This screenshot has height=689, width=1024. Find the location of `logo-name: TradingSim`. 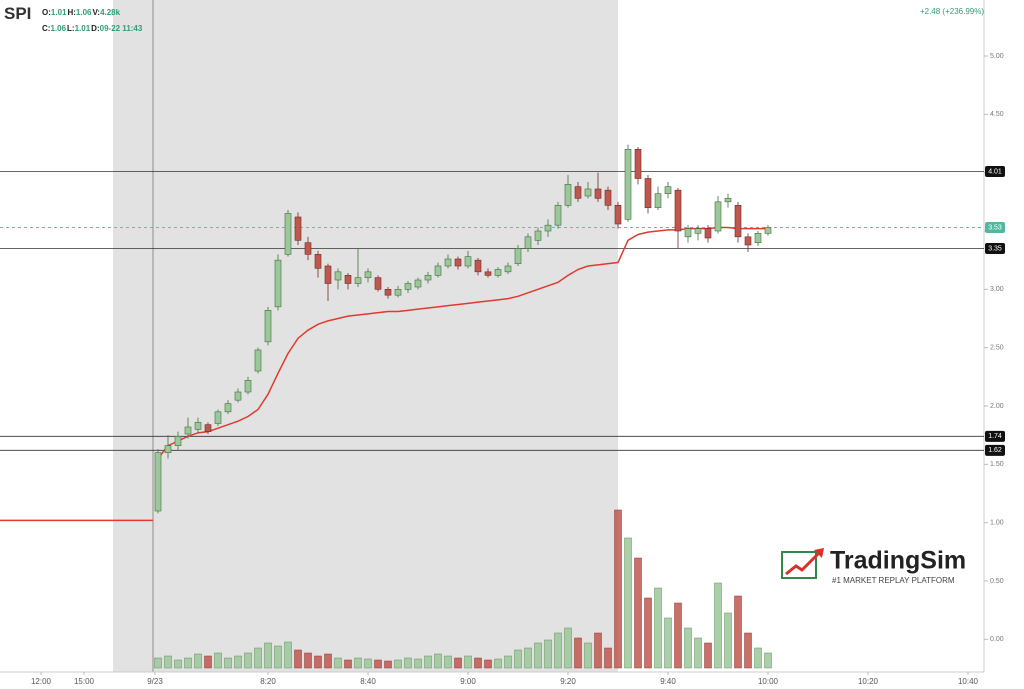

logo-name: TradingSim is located at coordinates (898, 561).